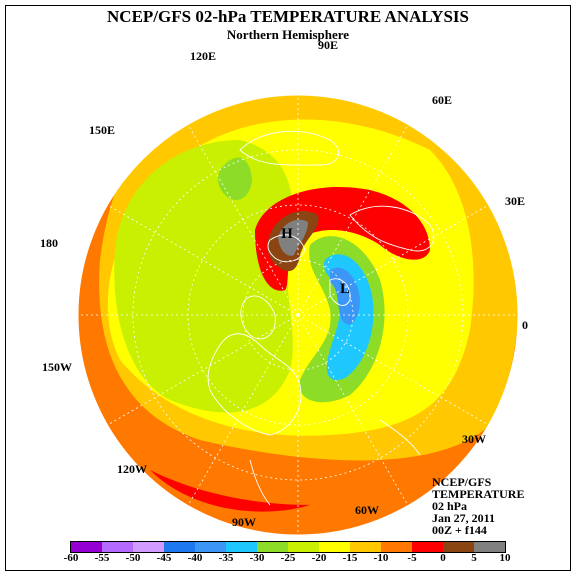  I want to click on lon-label-120w: 120W, so click(132, 469).